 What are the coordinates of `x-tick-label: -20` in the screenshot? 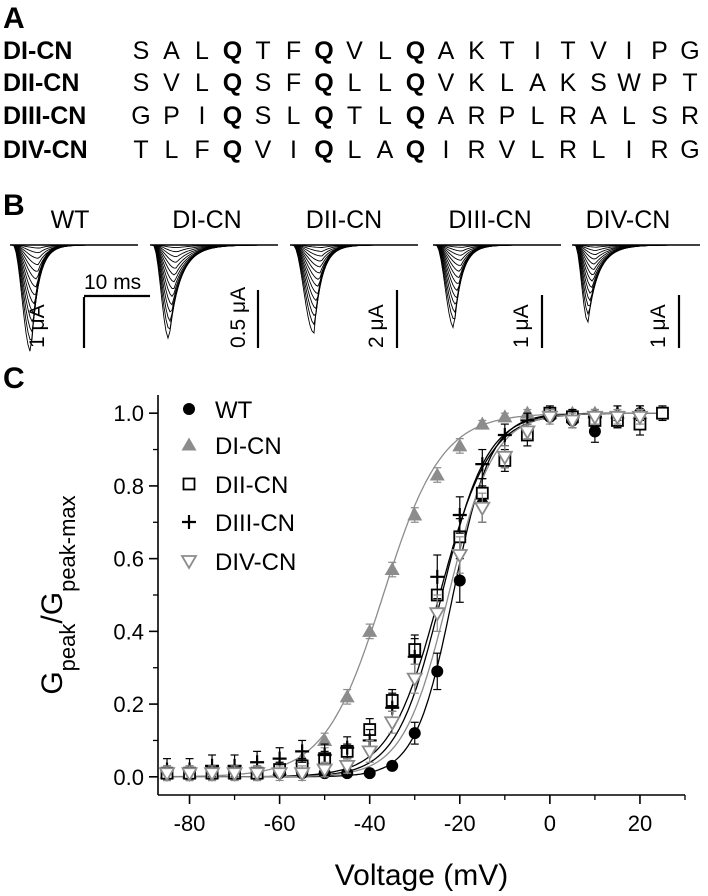 It's located at (460, 823).